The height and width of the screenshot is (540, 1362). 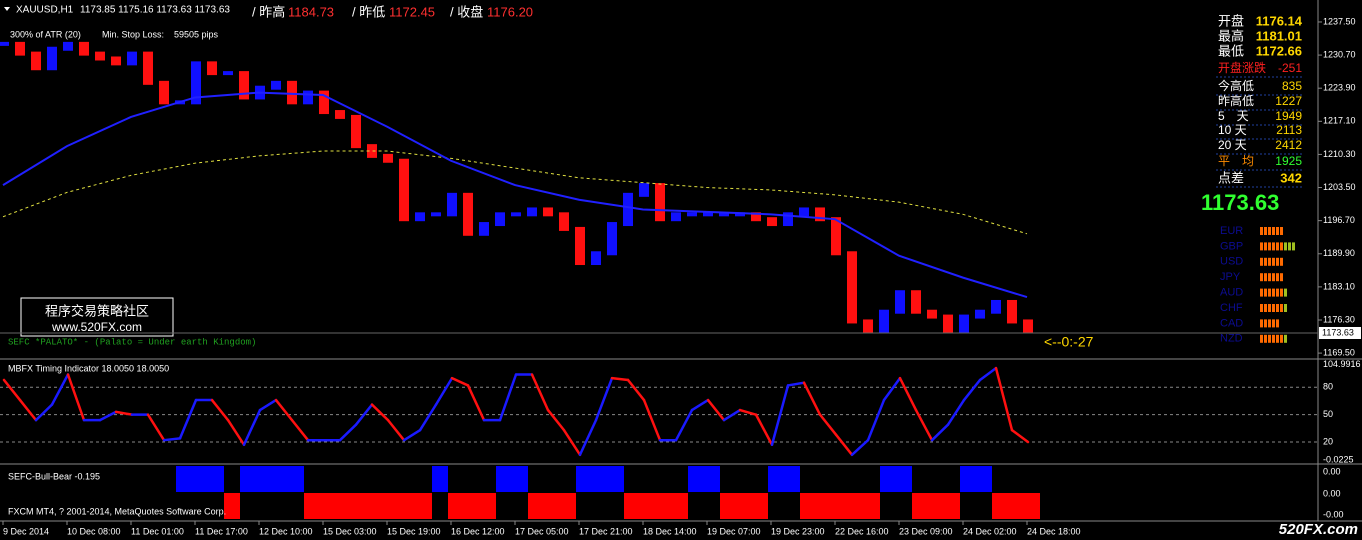 I want to click on prev-low-label: / 昨低, so click(x=368, y=11).